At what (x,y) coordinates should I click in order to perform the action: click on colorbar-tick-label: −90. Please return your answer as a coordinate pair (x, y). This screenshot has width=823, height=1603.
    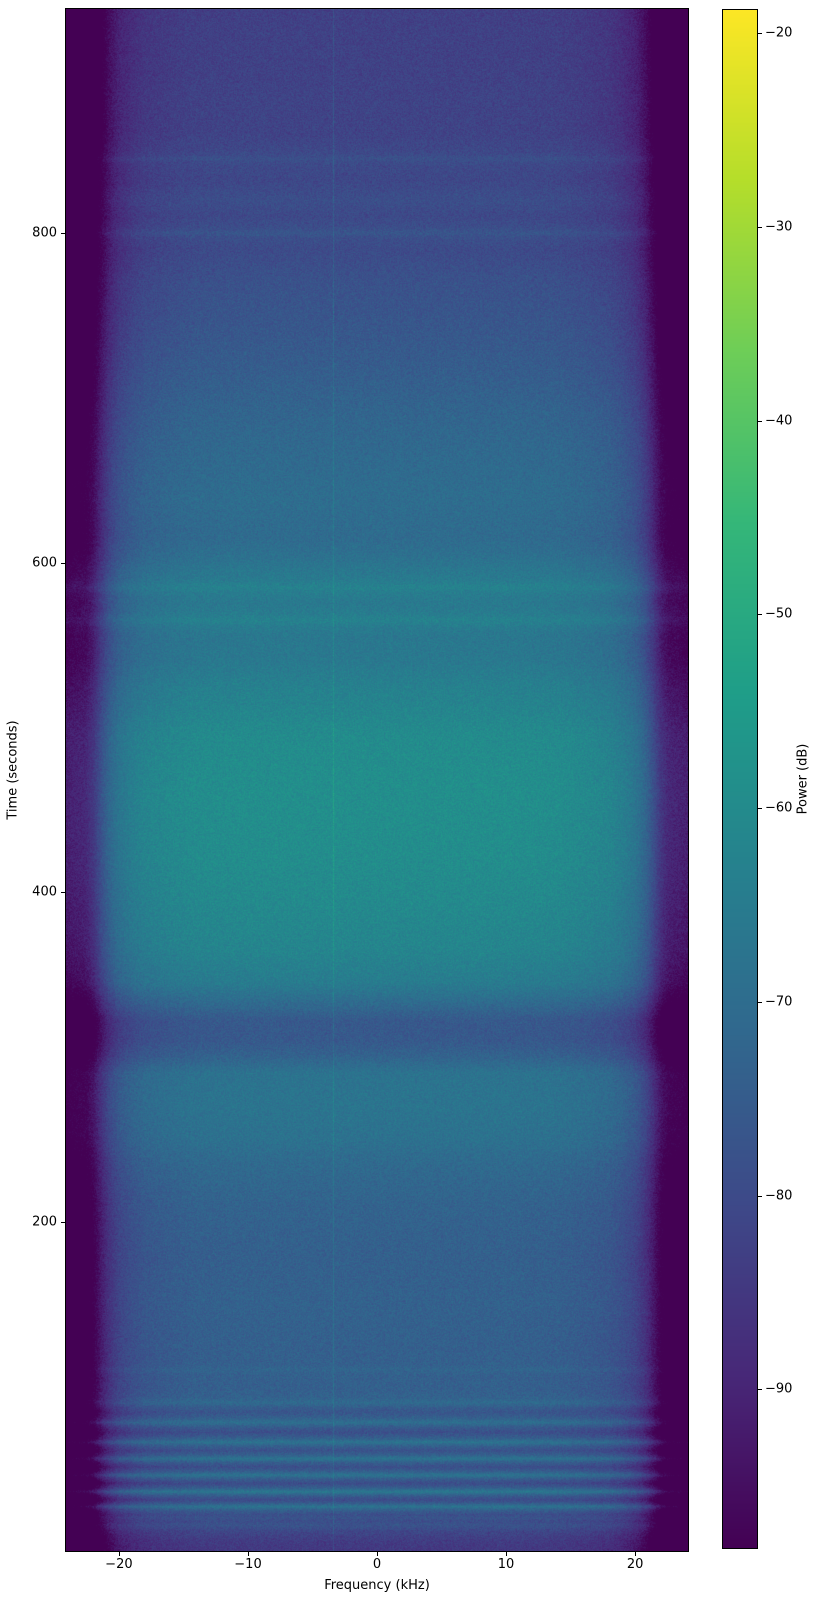
    Looking at the image, I should click on (779, 1389).